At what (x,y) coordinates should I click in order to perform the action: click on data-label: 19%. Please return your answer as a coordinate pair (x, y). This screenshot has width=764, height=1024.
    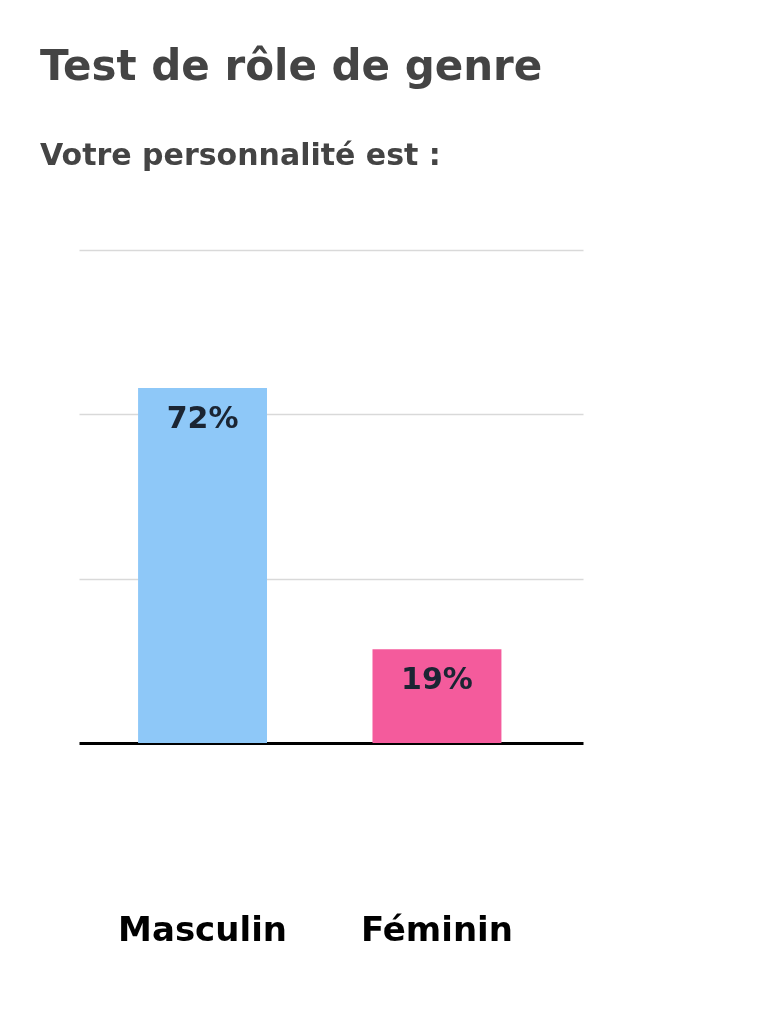
    Looking at the image, I should click on (437, 679).